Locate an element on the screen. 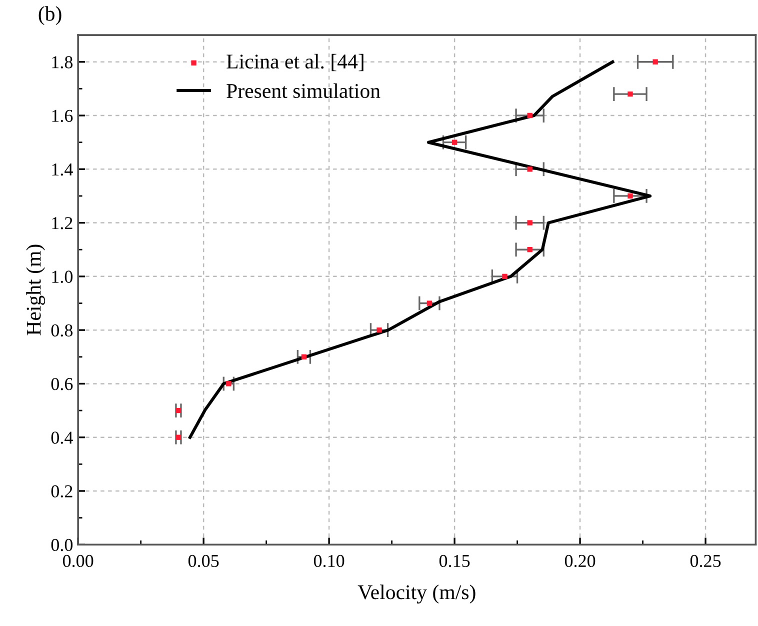 The width and height of the screenshot is (758, 626). y-tick-label: 0.8 is located at coordinates (62, 330).